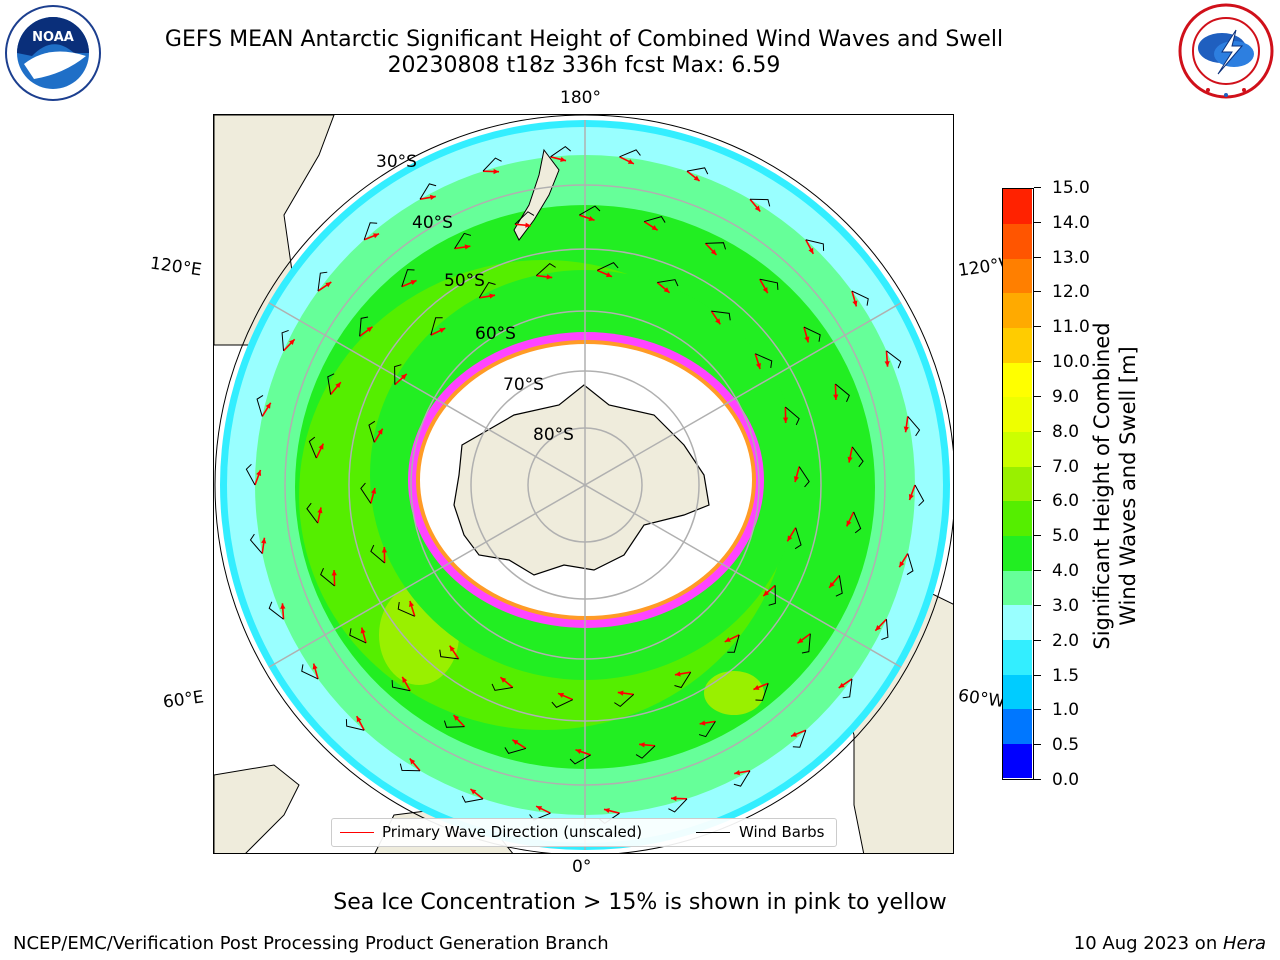 The width and height of the screenshot is (1280, 960). Describe the element at coordinates (713, 832) in the screenshot. I see `wind-barbs-legend-swatch` at that location.